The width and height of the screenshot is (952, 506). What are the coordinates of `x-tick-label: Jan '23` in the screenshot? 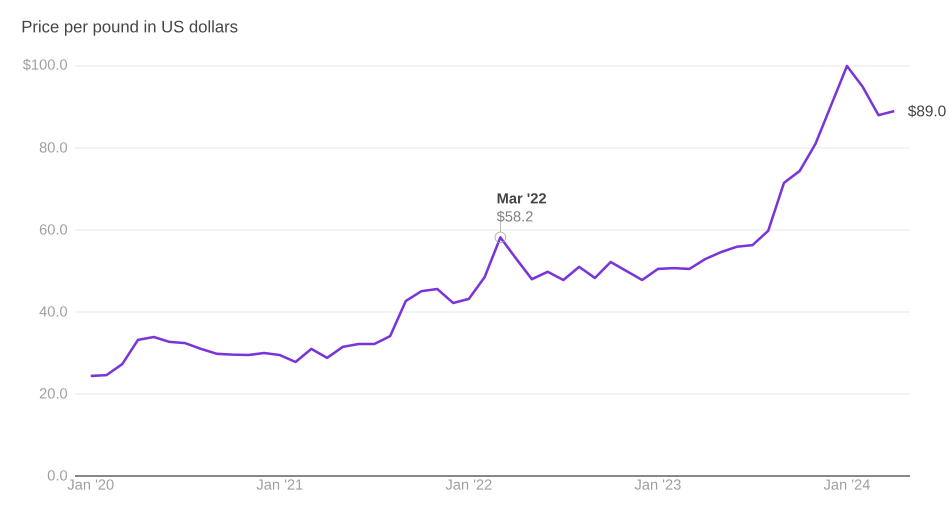 It's located at (657, 484).